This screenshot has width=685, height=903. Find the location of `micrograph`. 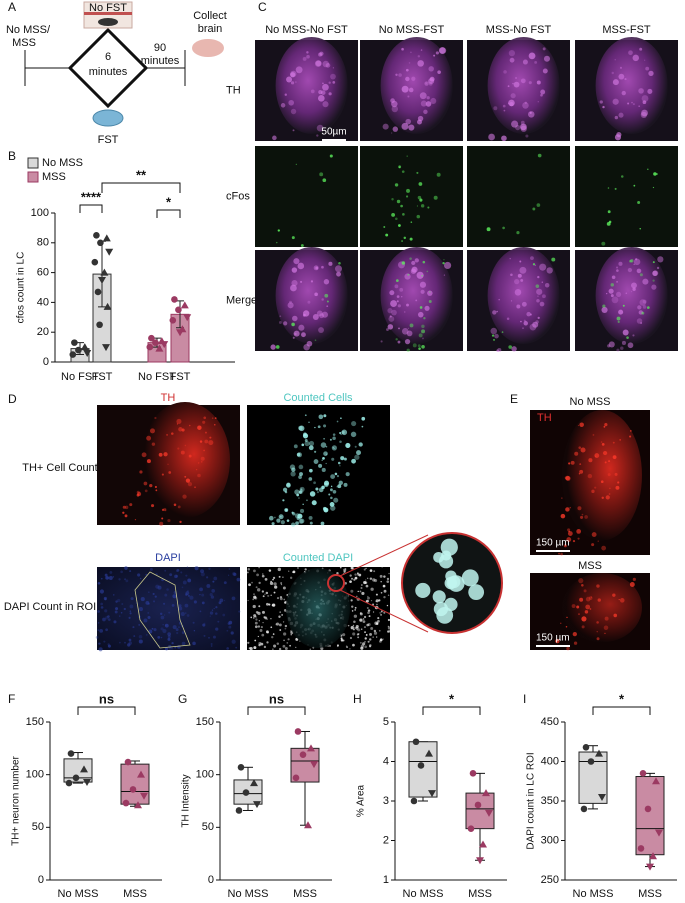

micrograph is located at coordinates (626, 196).